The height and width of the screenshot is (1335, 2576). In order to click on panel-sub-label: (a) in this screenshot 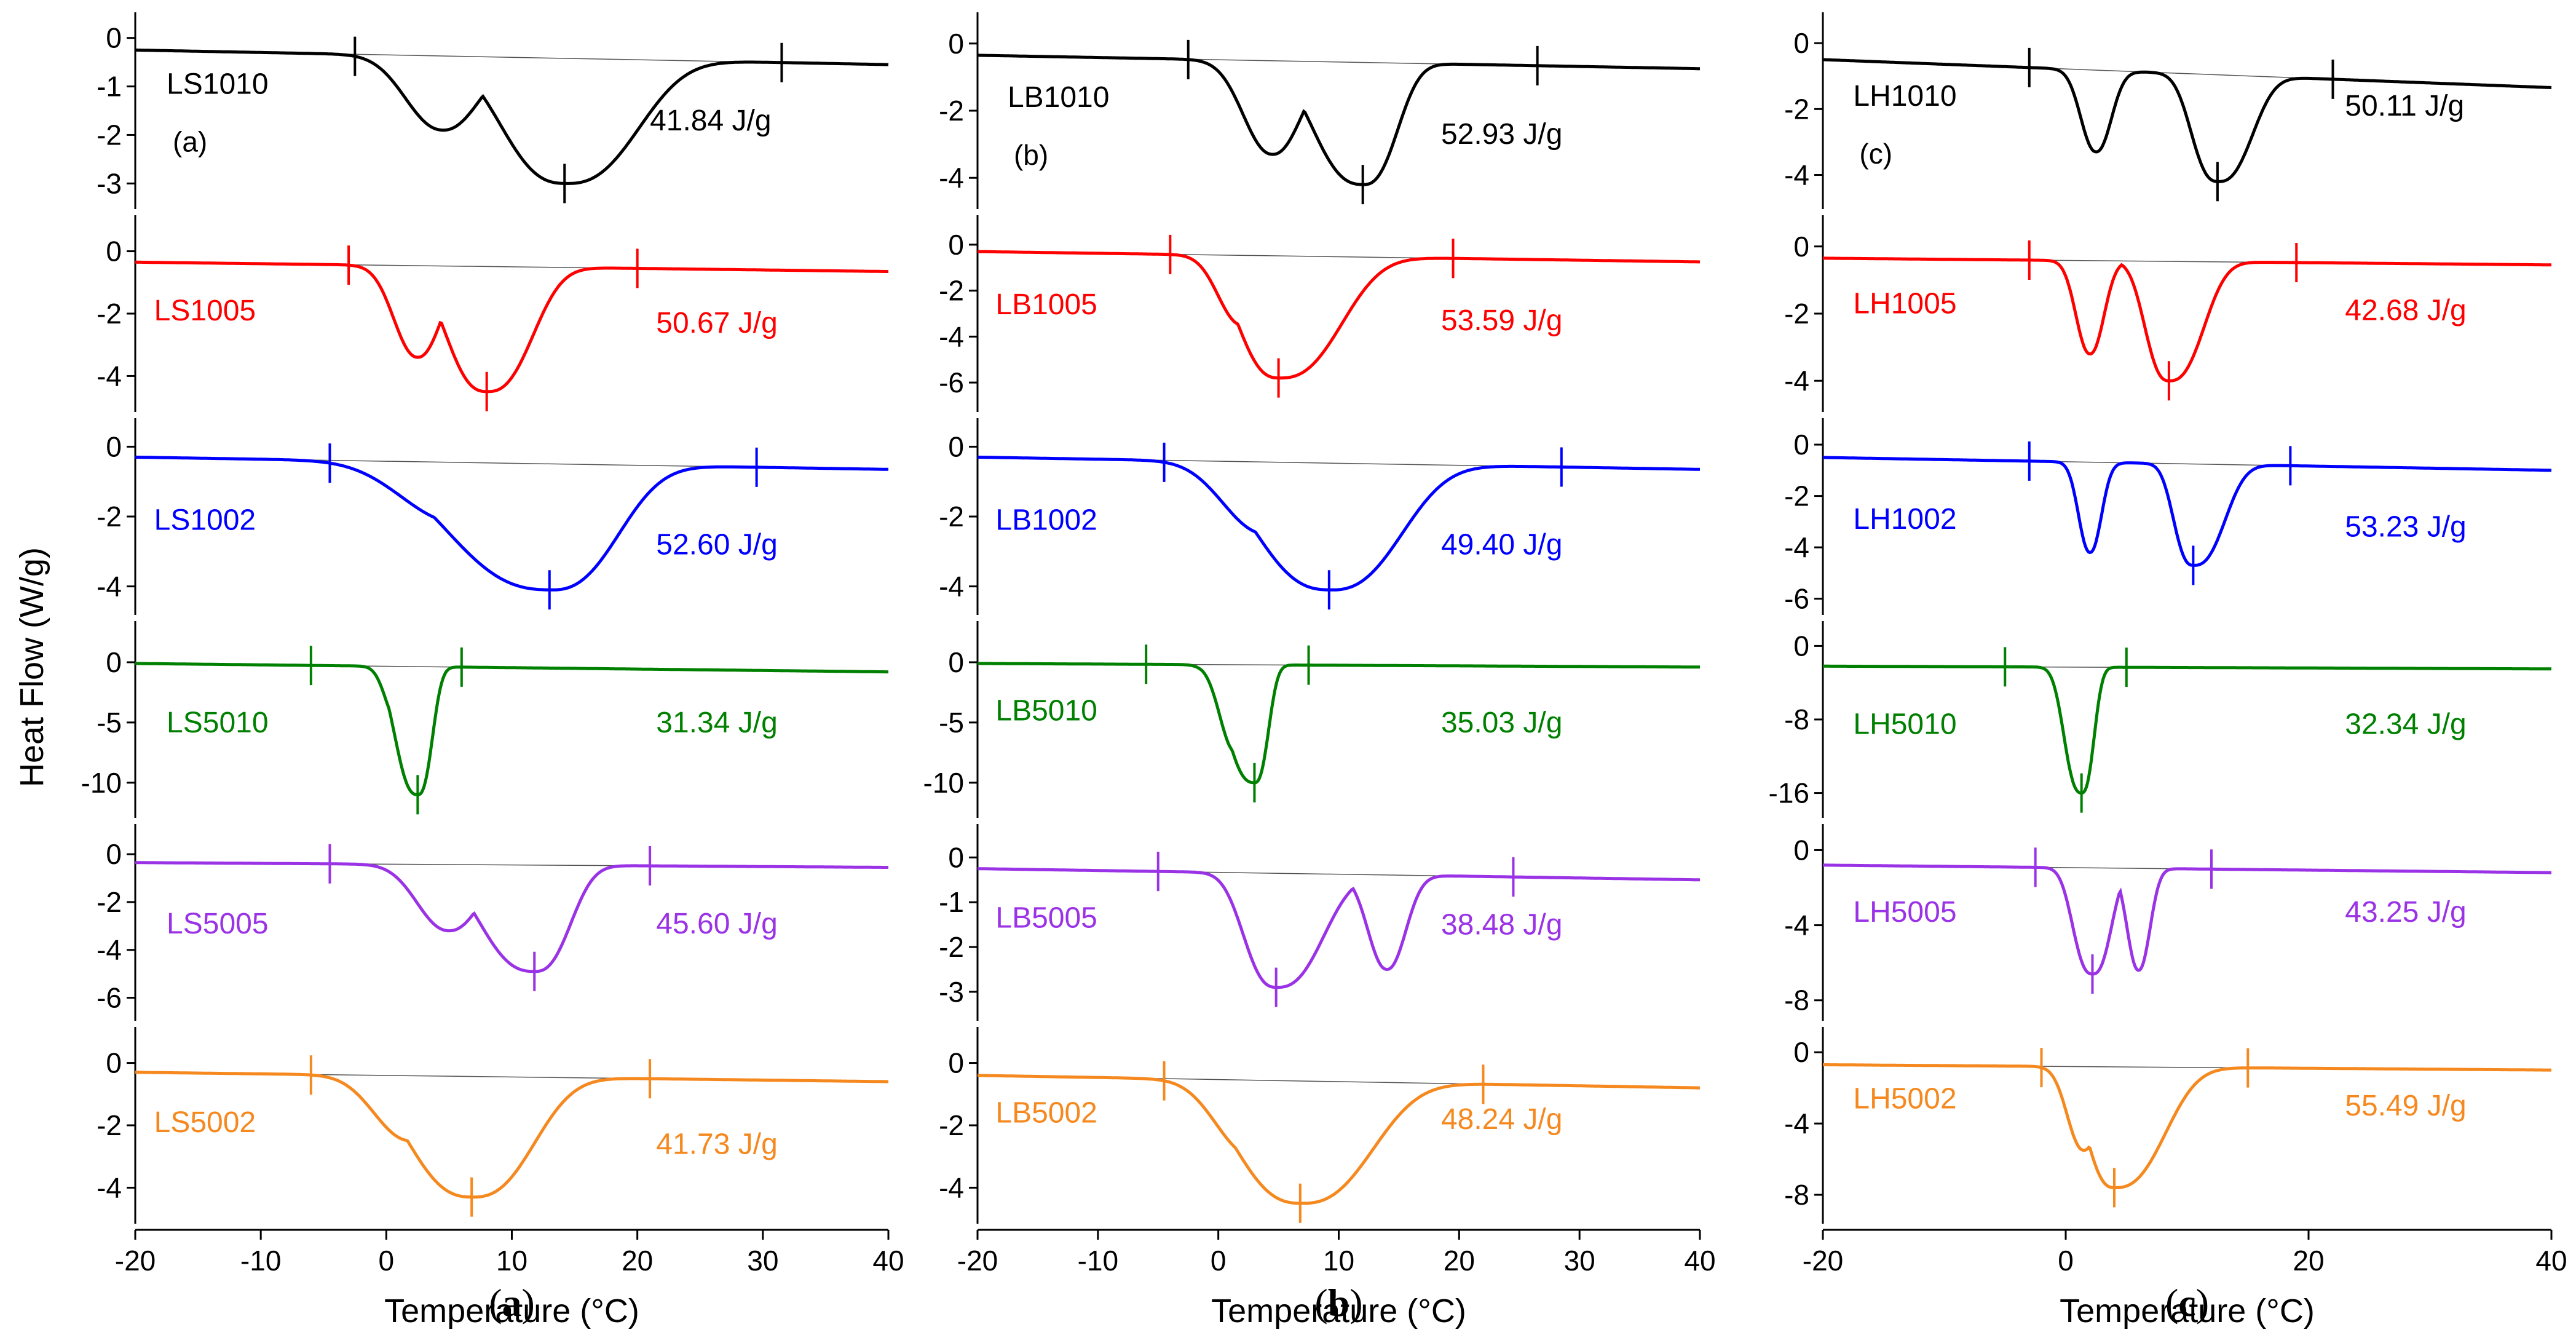, I will do `click(190, 142)`.